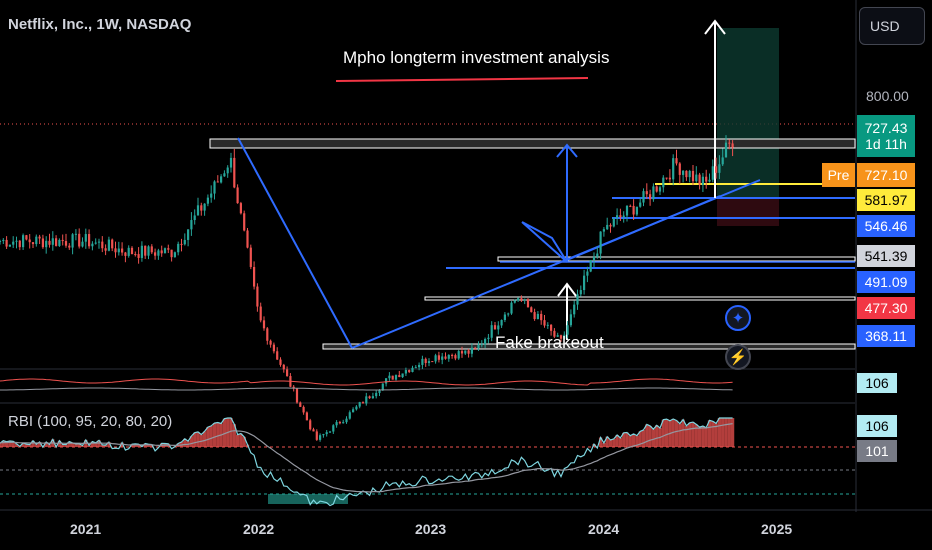 The height and width of the screenshot is (550, 932). What do you see at coordinates (886, 175) in the screenshot?
I see `premarket-price-tag: 727.10` at bounding box center [886, 175].